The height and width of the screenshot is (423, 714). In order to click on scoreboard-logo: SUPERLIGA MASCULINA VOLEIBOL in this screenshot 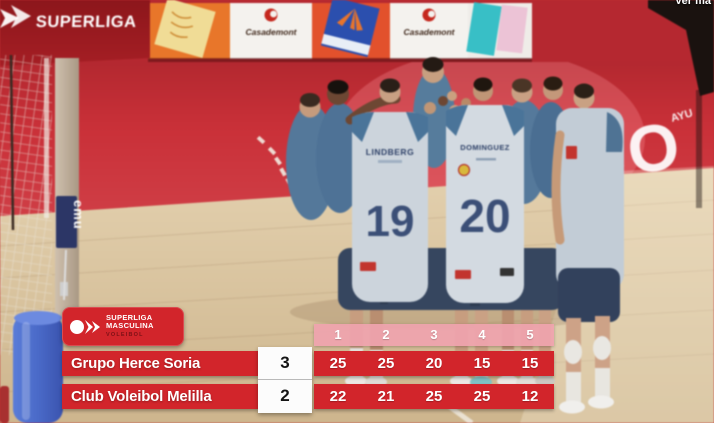, I will do `click(123, 326)`.